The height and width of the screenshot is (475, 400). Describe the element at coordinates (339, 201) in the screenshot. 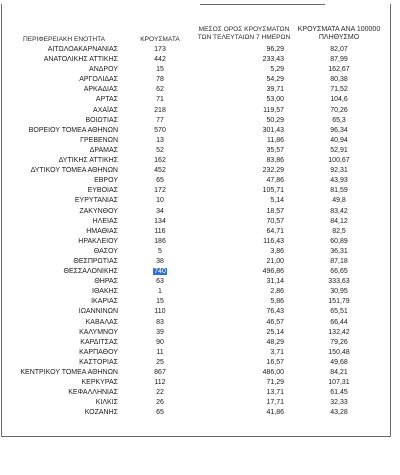

I see `per100k-cell-text: 49,8` at that location.